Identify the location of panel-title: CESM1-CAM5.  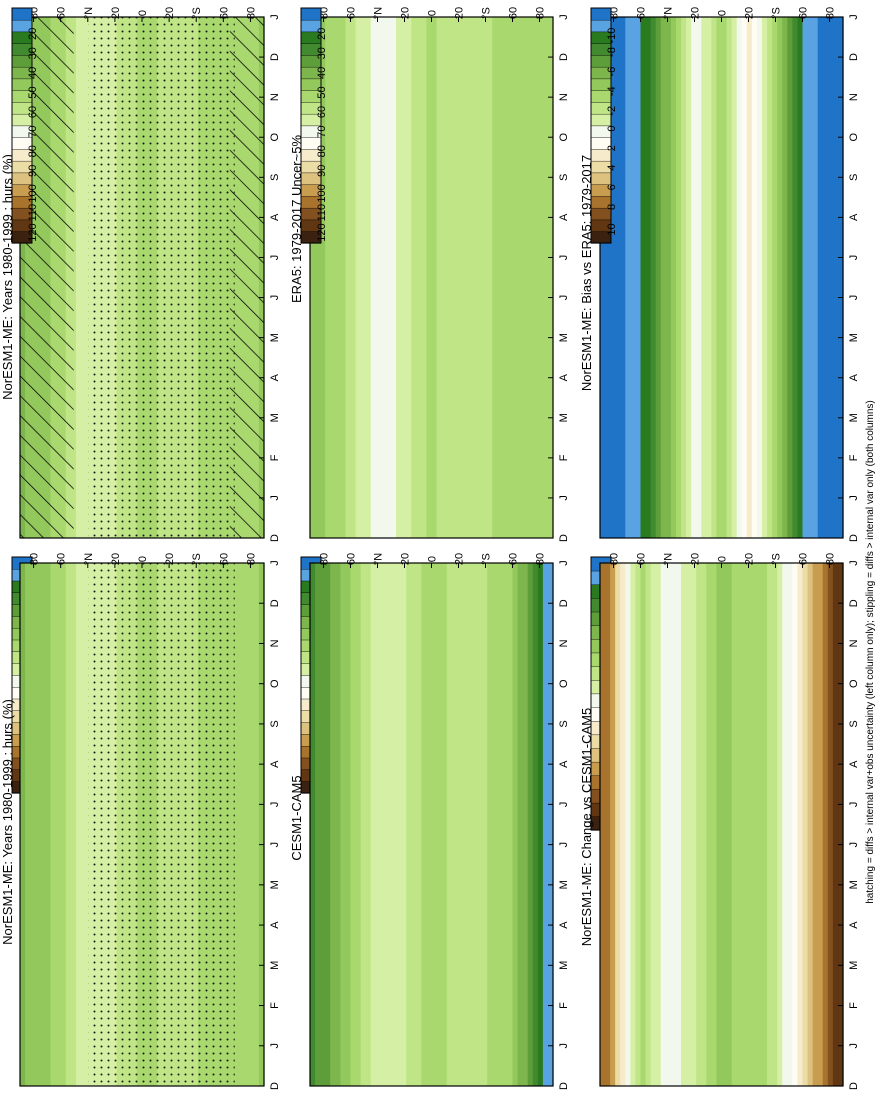
(296, 817).